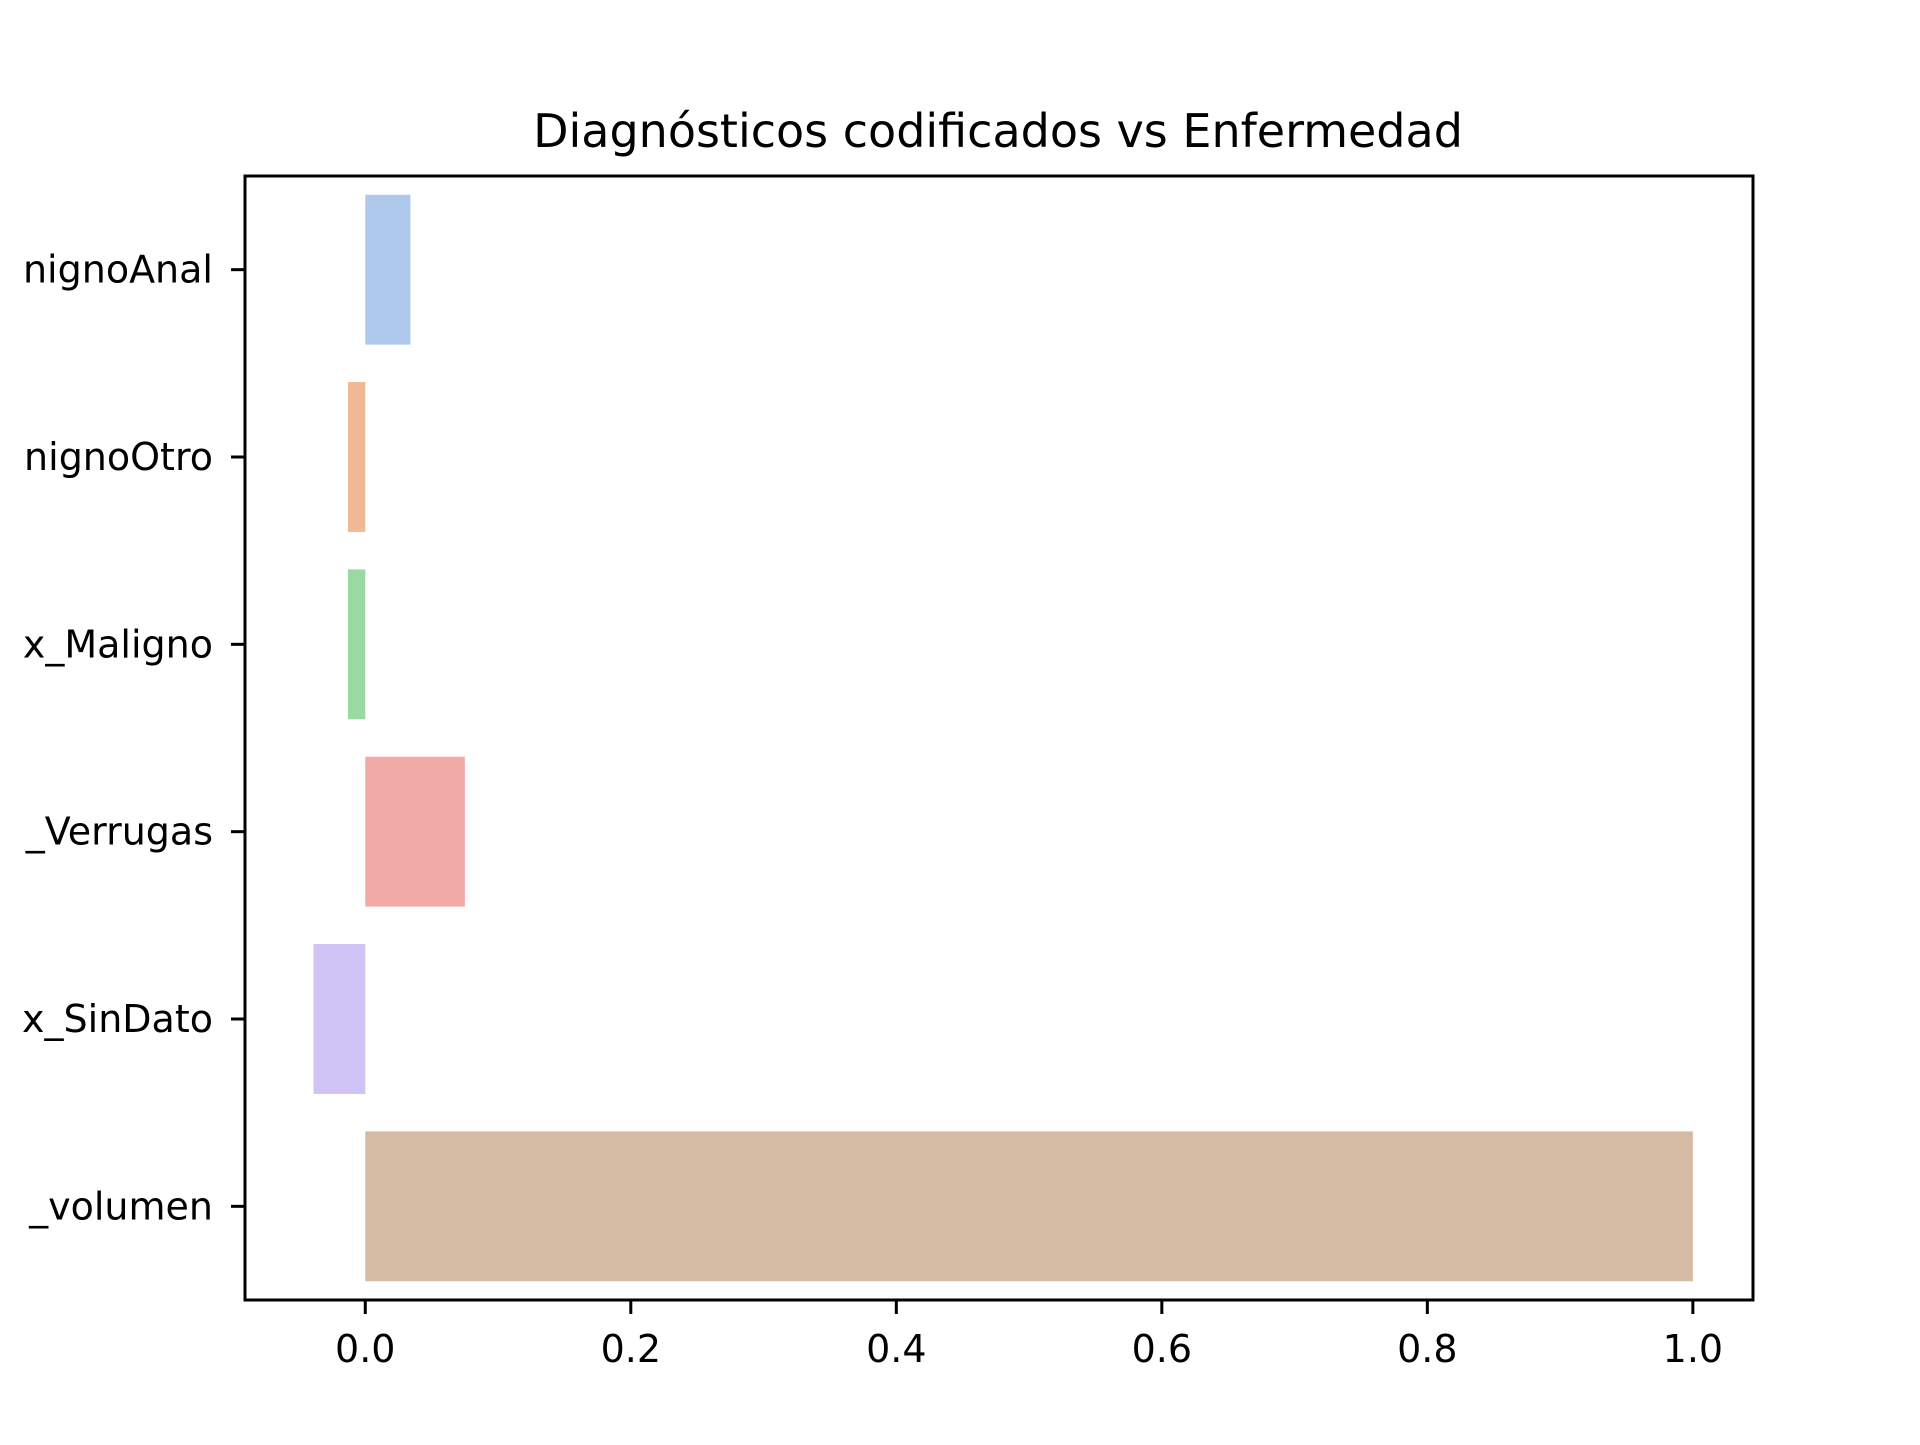  Describe the element at coordinates (118, 457) in the screenshot. I see `y-tick-label: nignoOtro` at that location.